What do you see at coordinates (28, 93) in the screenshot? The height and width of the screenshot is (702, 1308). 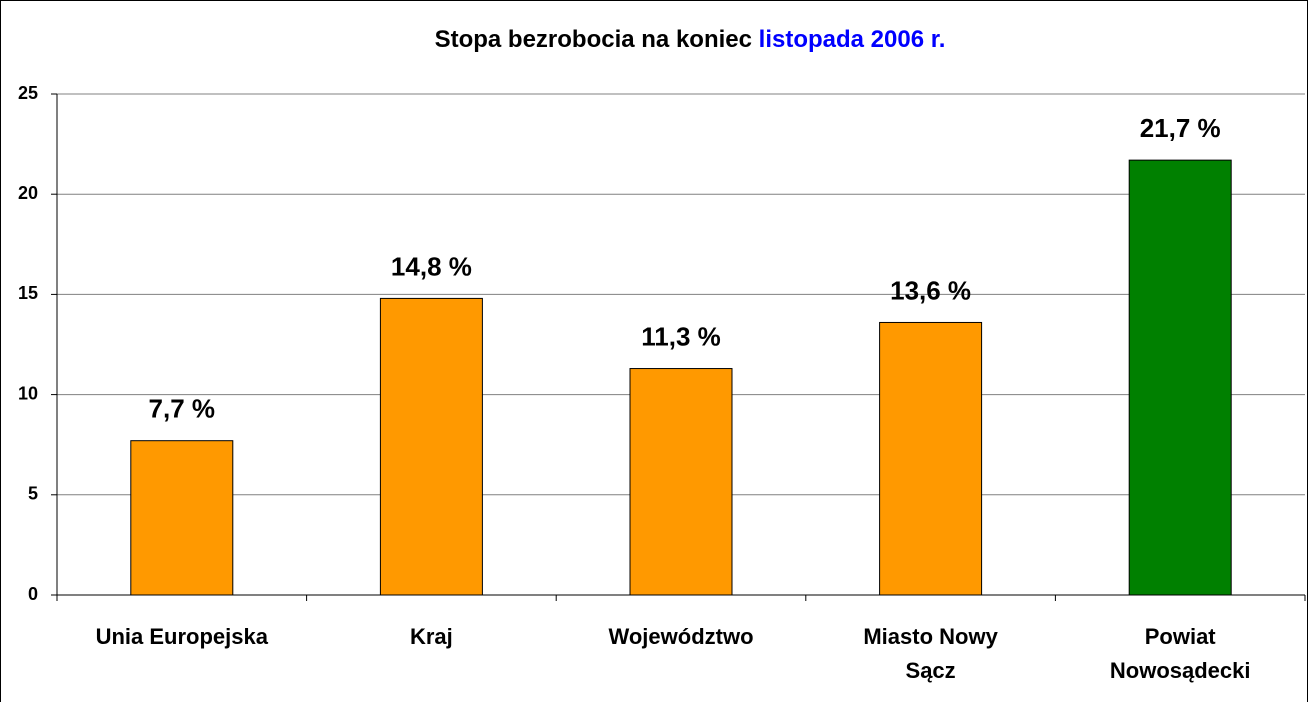 I see `y-tick-label: 25` at bounding box center [28, 93].